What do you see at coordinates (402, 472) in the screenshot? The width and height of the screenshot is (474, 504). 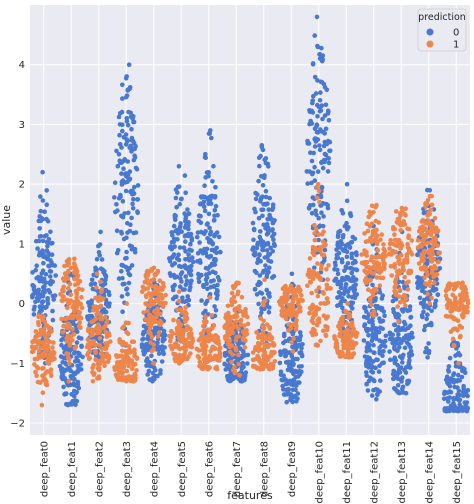 I see `x-tick-label: deep_feat13` at bounding box center [402, 472].